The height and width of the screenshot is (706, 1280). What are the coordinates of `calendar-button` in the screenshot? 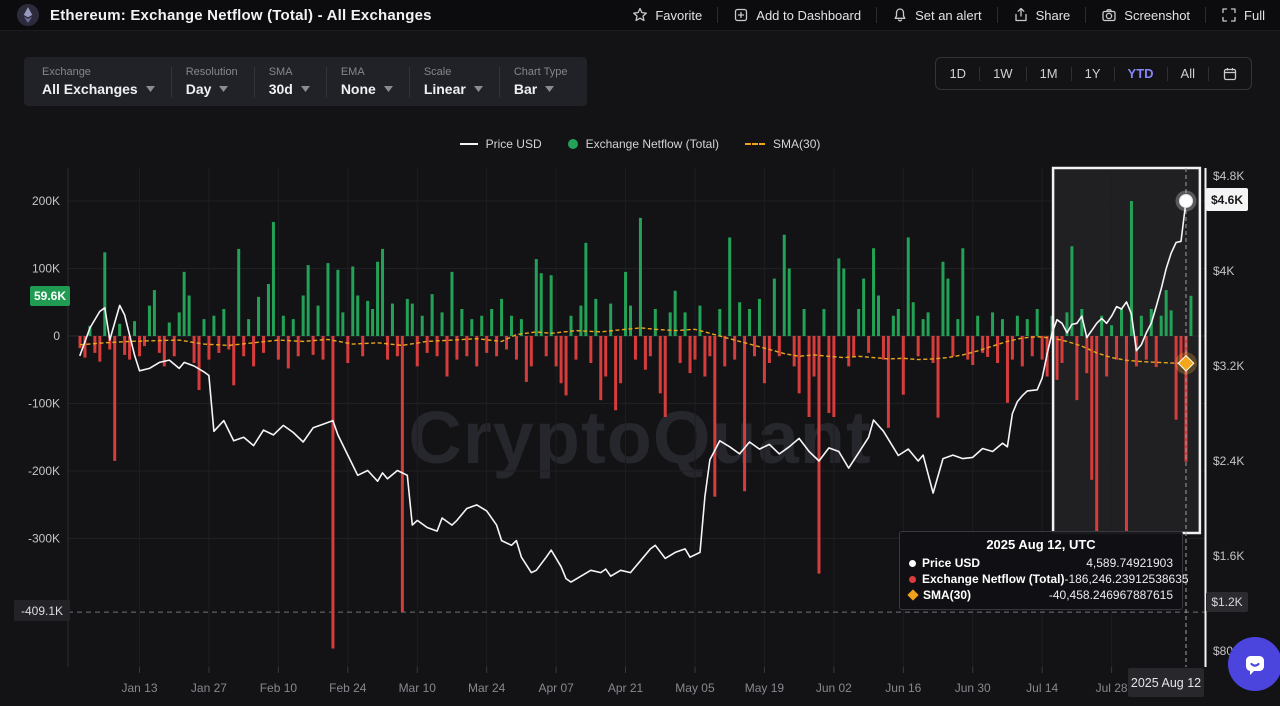 It's located at (1230, 73).